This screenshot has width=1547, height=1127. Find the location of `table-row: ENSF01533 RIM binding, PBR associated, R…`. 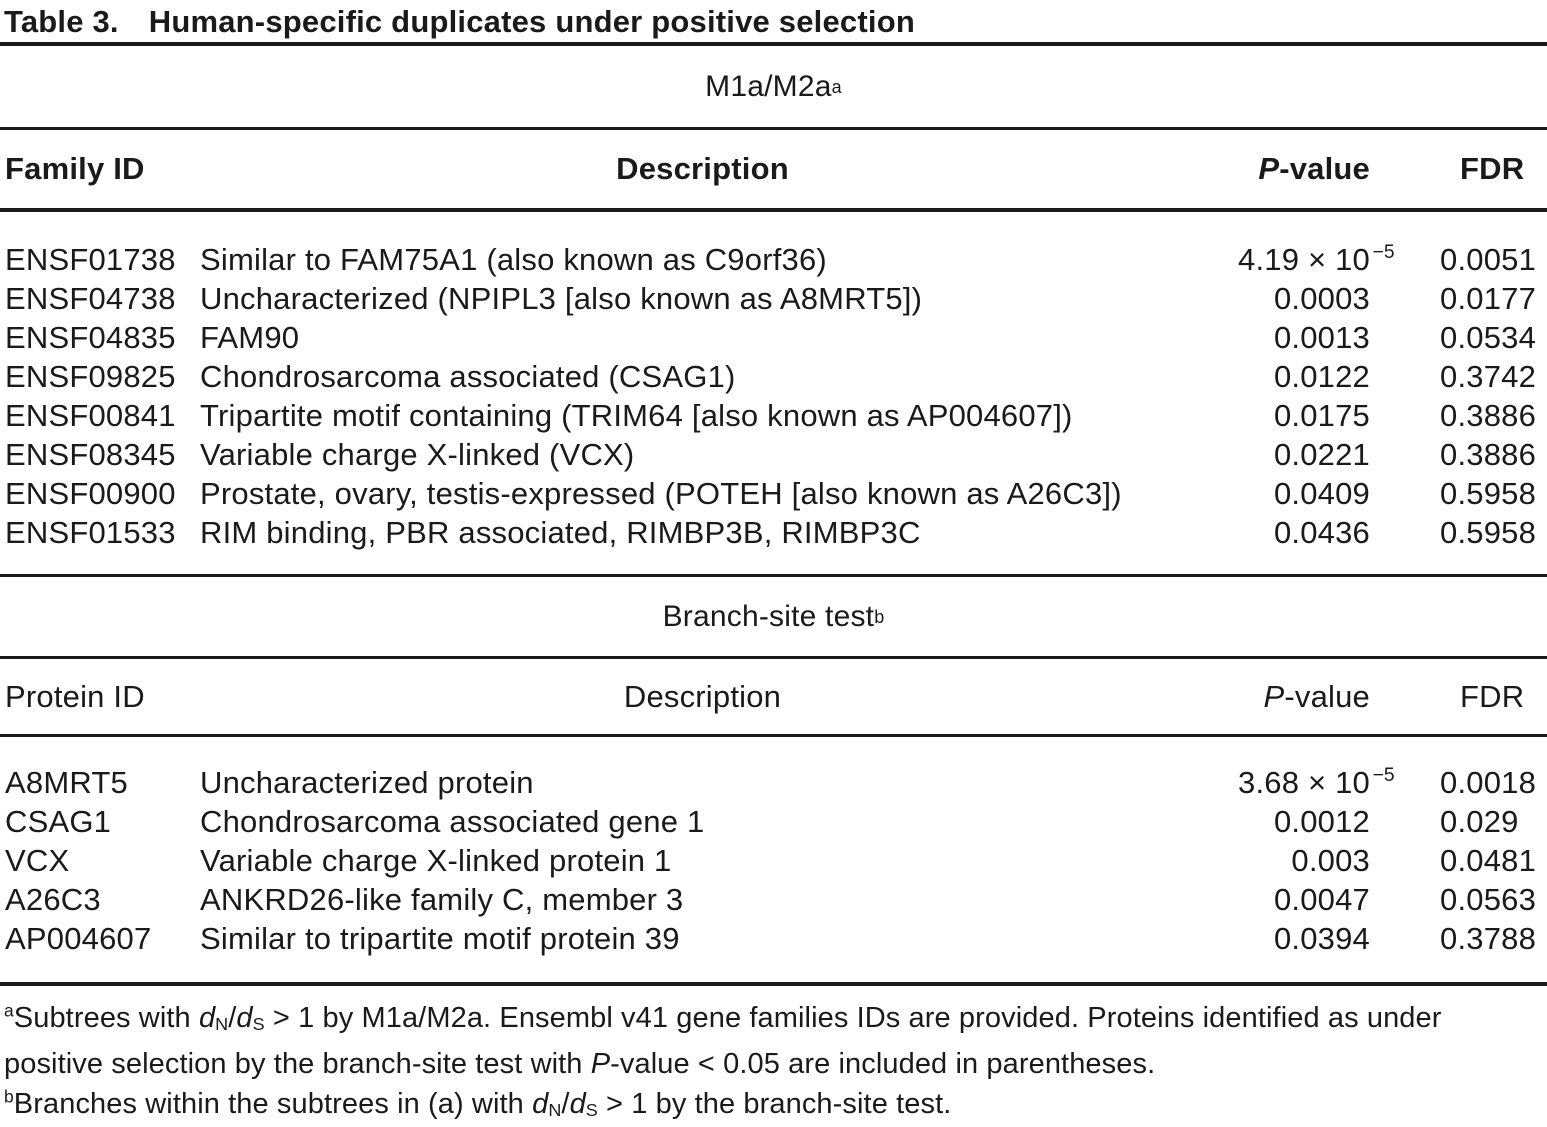

table-row: ENSF01533 RIM binding, PBR associated, R… is located at coordinates (773, 532).